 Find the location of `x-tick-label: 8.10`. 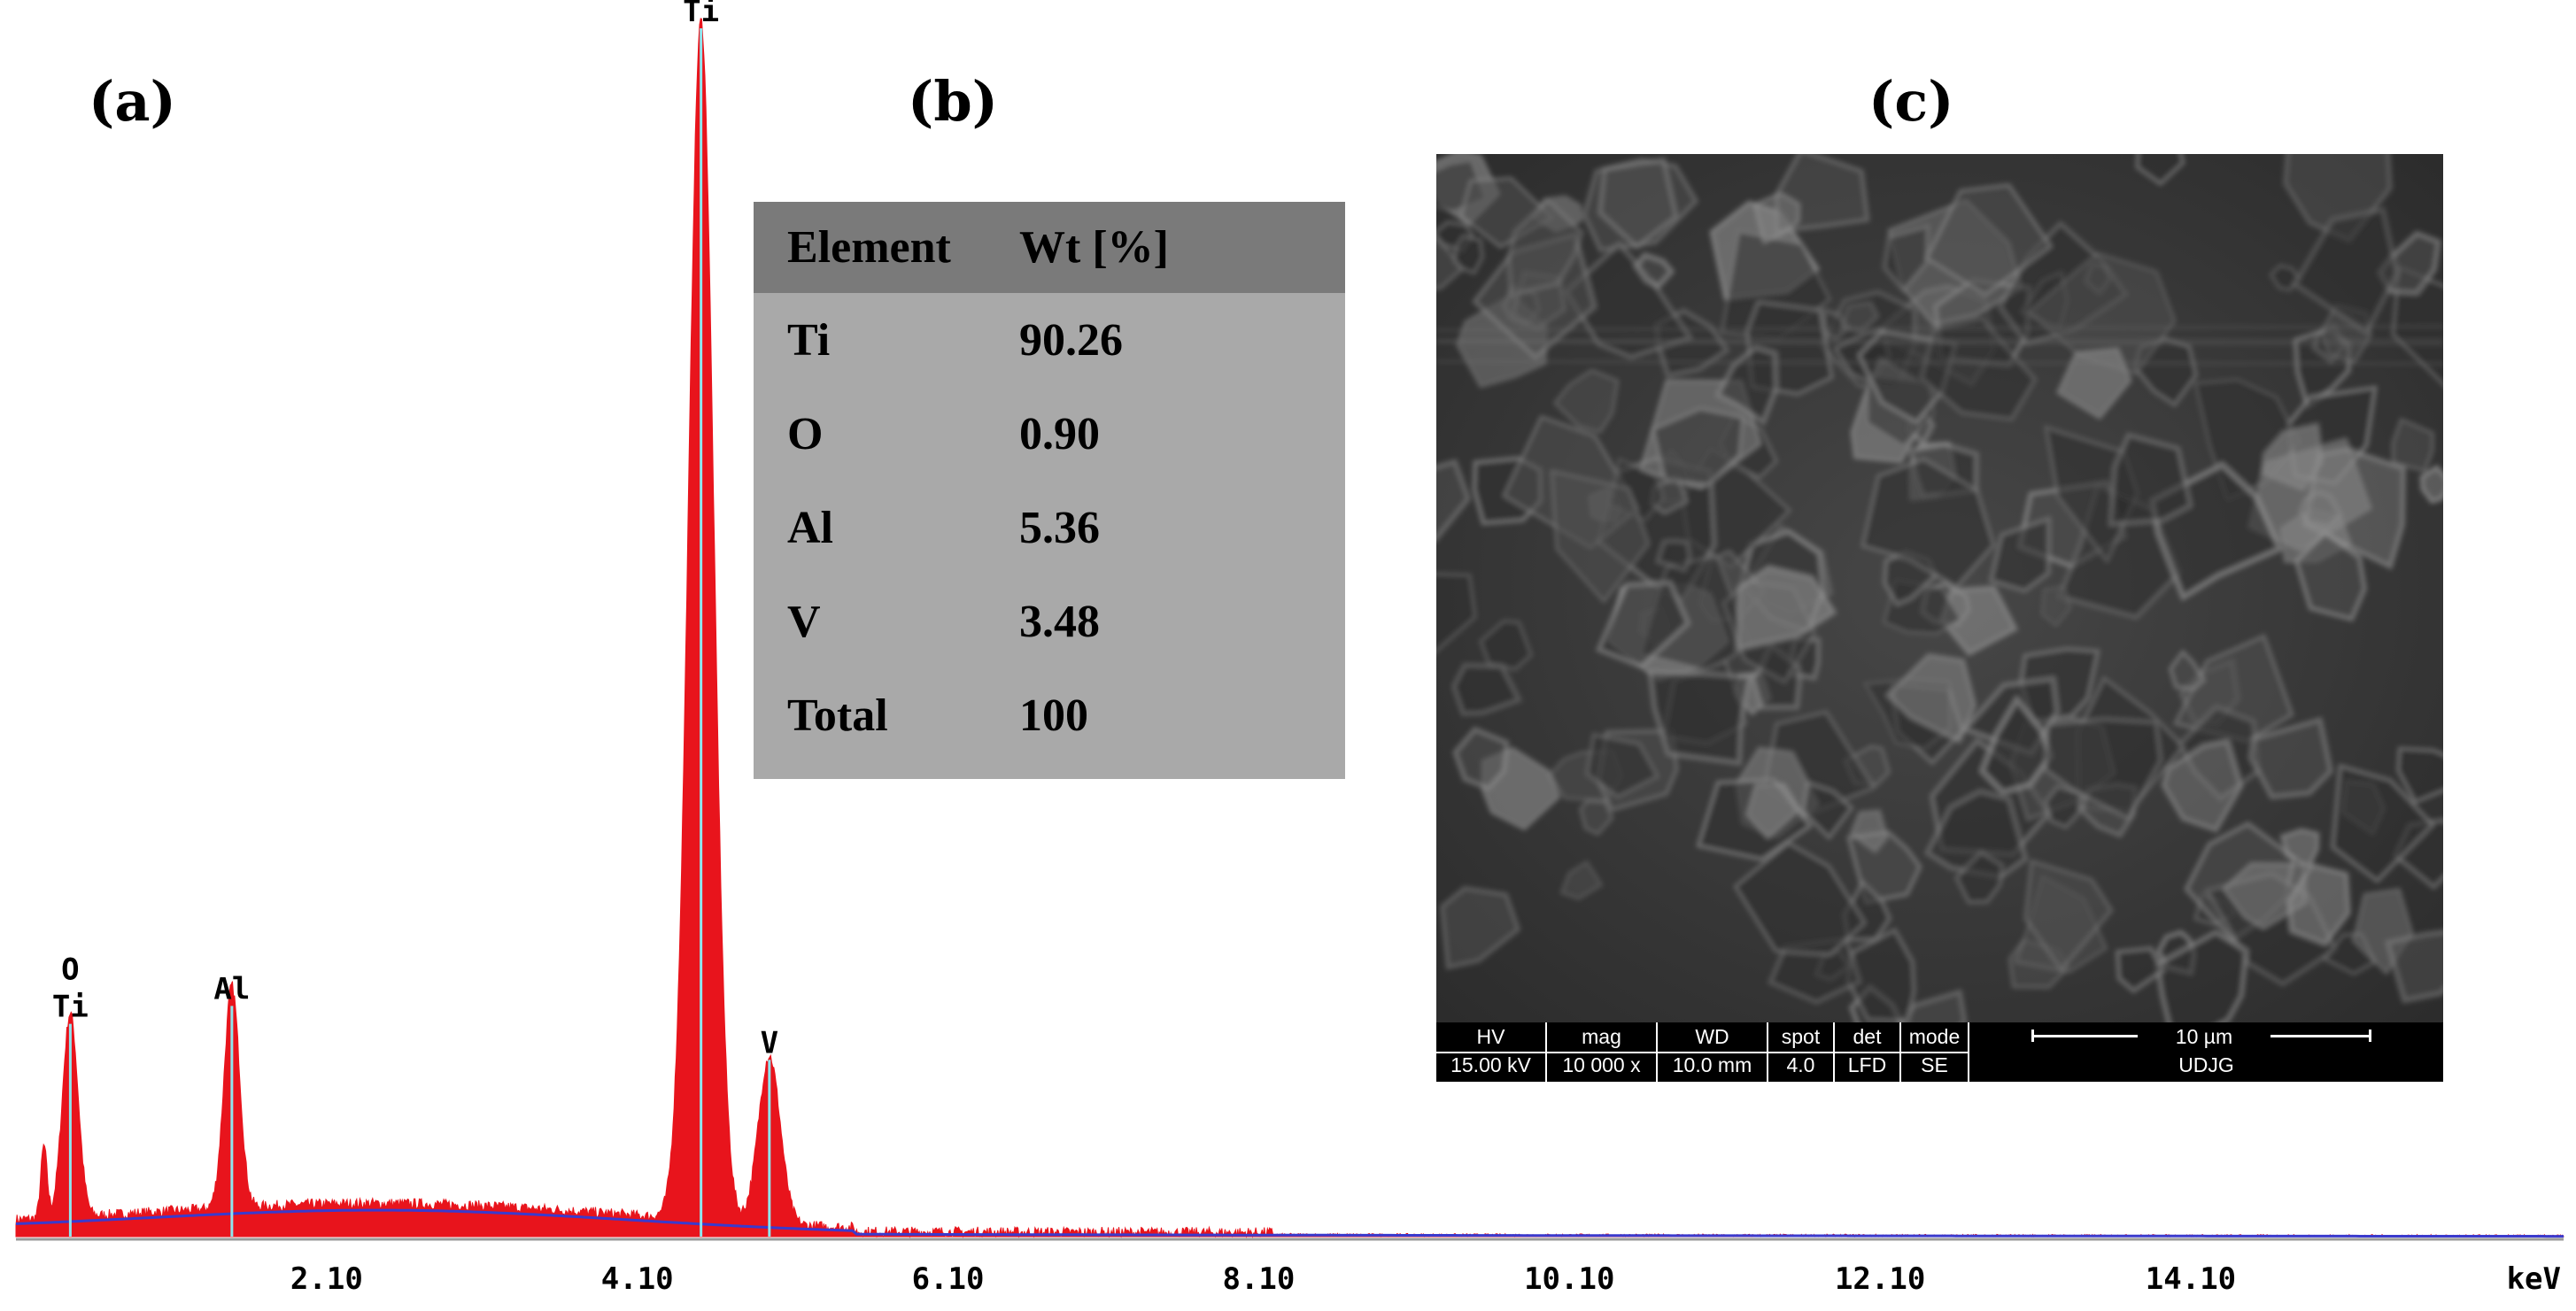

x-tick-label: 8.10 is located at coordinates (1258, 1279).